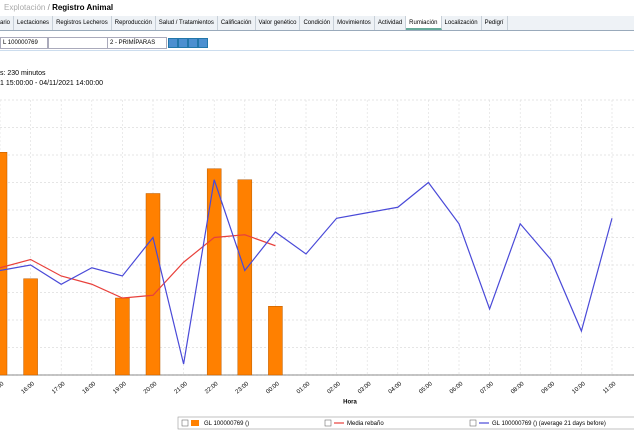 This screenshot has width=634, height=433. What do you see at coordinates (138, 266) in the screenshot?
I see `line` at bounding box center [138, 266].